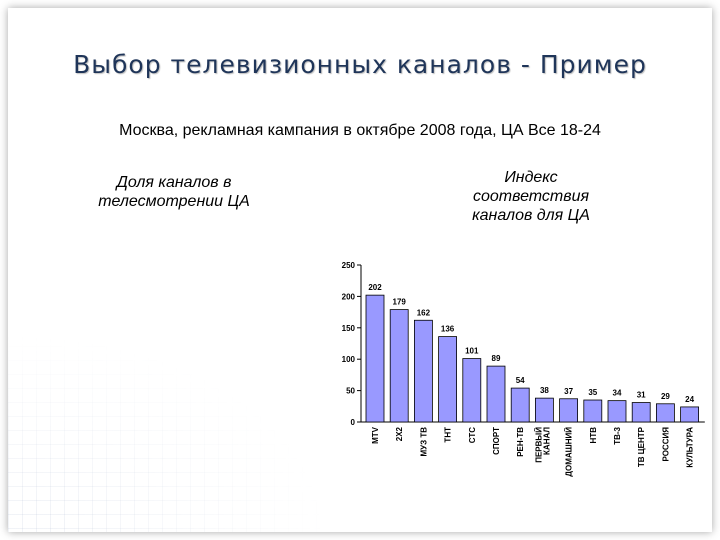 This screenshot has width=720, height=540. I want to click on data-label-0: 202, so click(375, 287).